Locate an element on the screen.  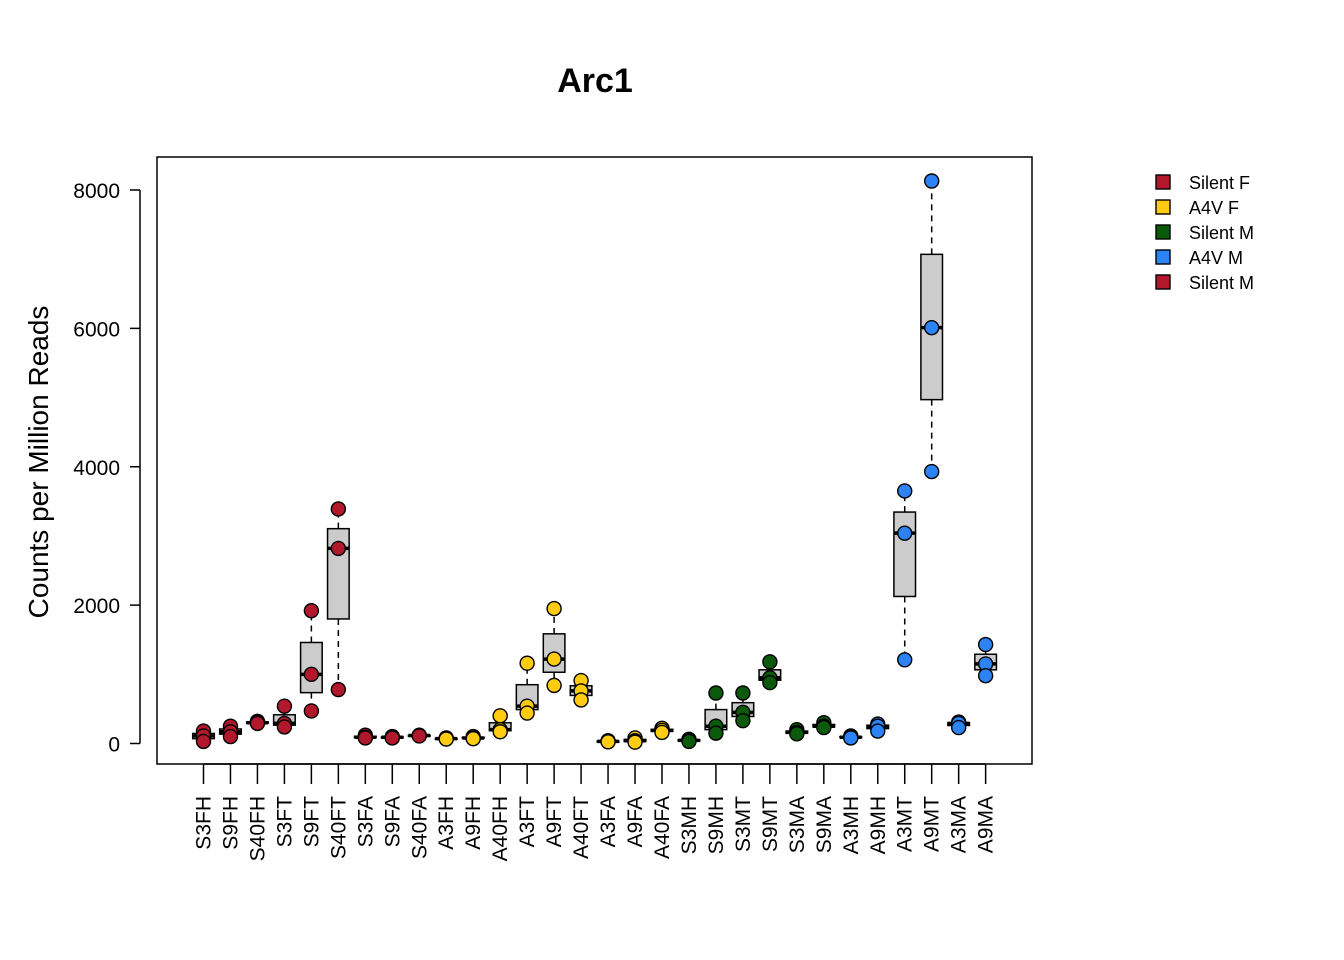
data-point-s3fh is located at coordinates (203, 741).